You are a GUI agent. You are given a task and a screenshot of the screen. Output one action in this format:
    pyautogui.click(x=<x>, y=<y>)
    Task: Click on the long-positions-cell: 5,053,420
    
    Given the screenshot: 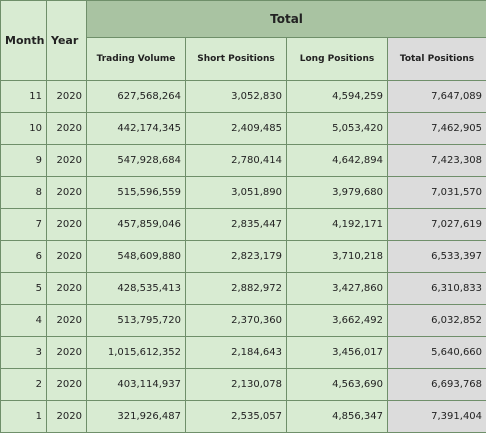 What is the action you would take?
    pyautogui.click(x=337, y=128)
    